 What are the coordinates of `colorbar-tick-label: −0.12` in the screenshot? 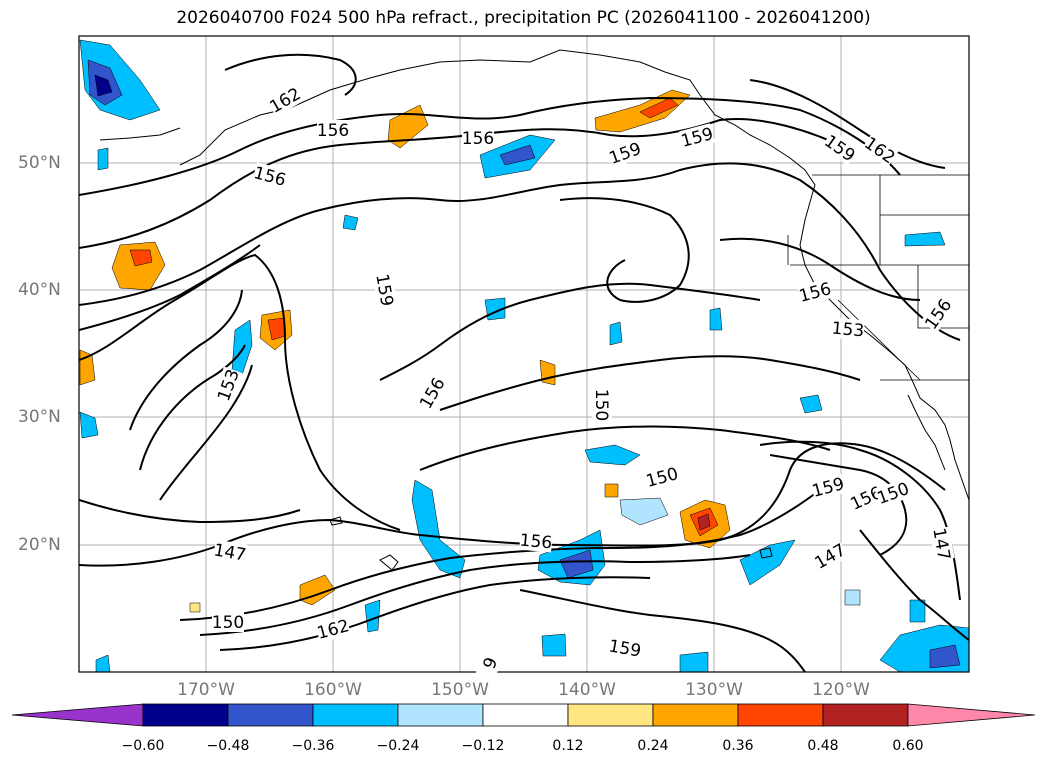 It's located at (483, 746).